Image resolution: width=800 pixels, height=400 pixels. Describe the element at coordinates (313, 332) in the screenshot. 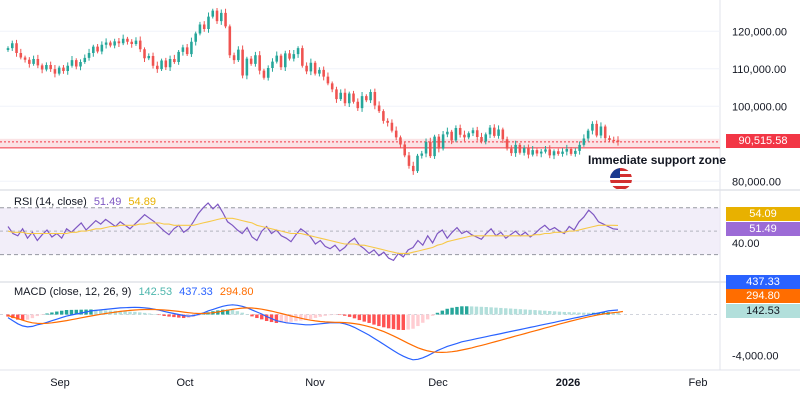

I see `macd-line` at that location.